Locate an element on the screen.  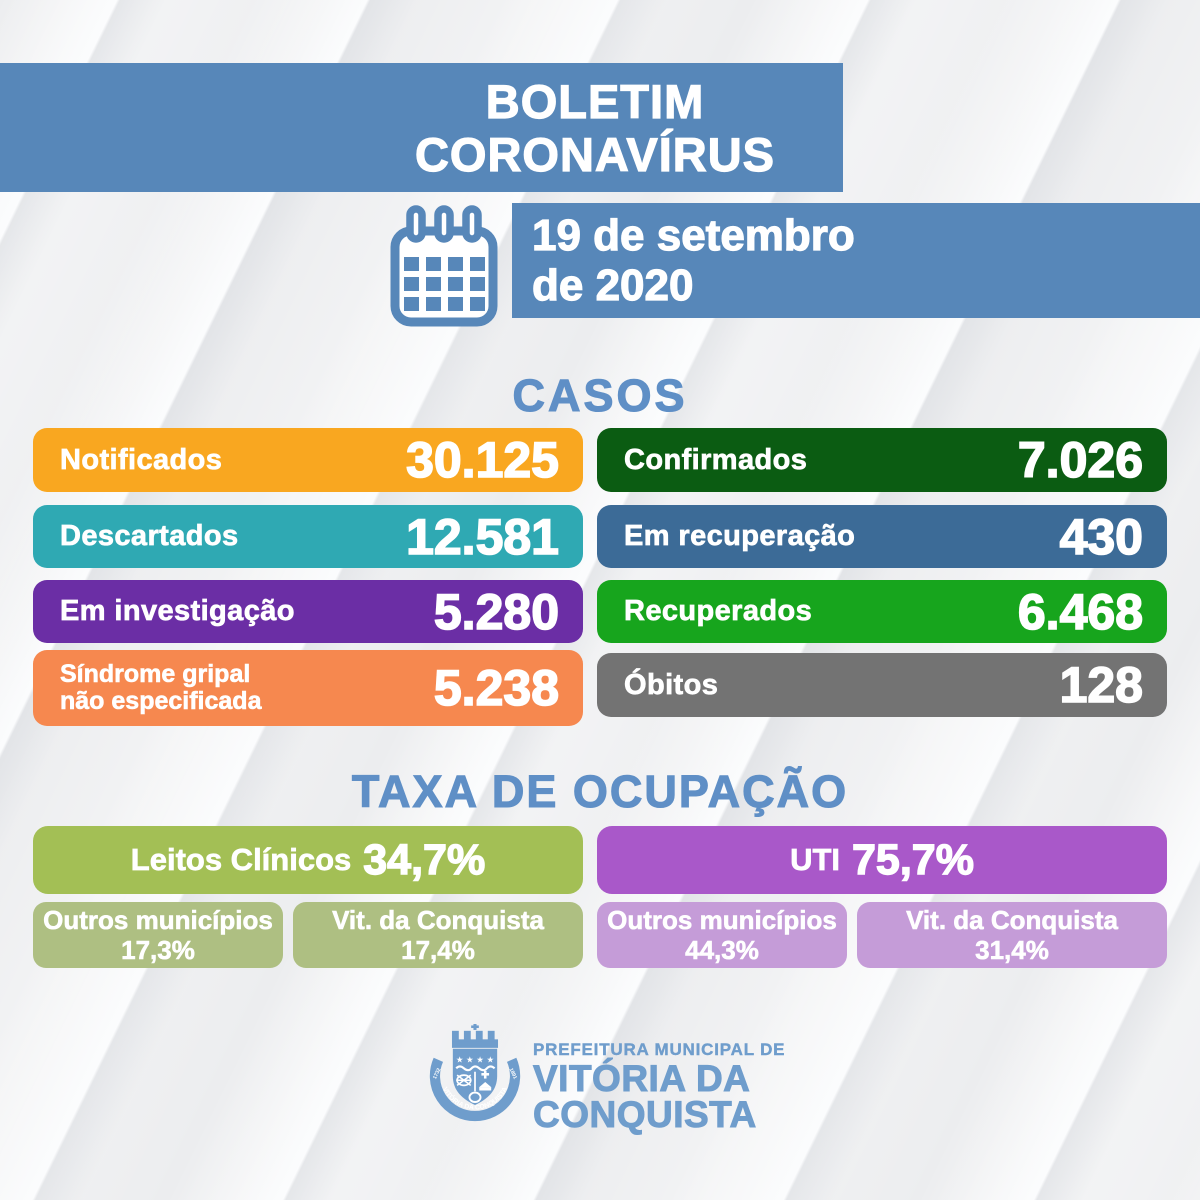
date-line2: de 2020 is located at coordinates (612, 285).